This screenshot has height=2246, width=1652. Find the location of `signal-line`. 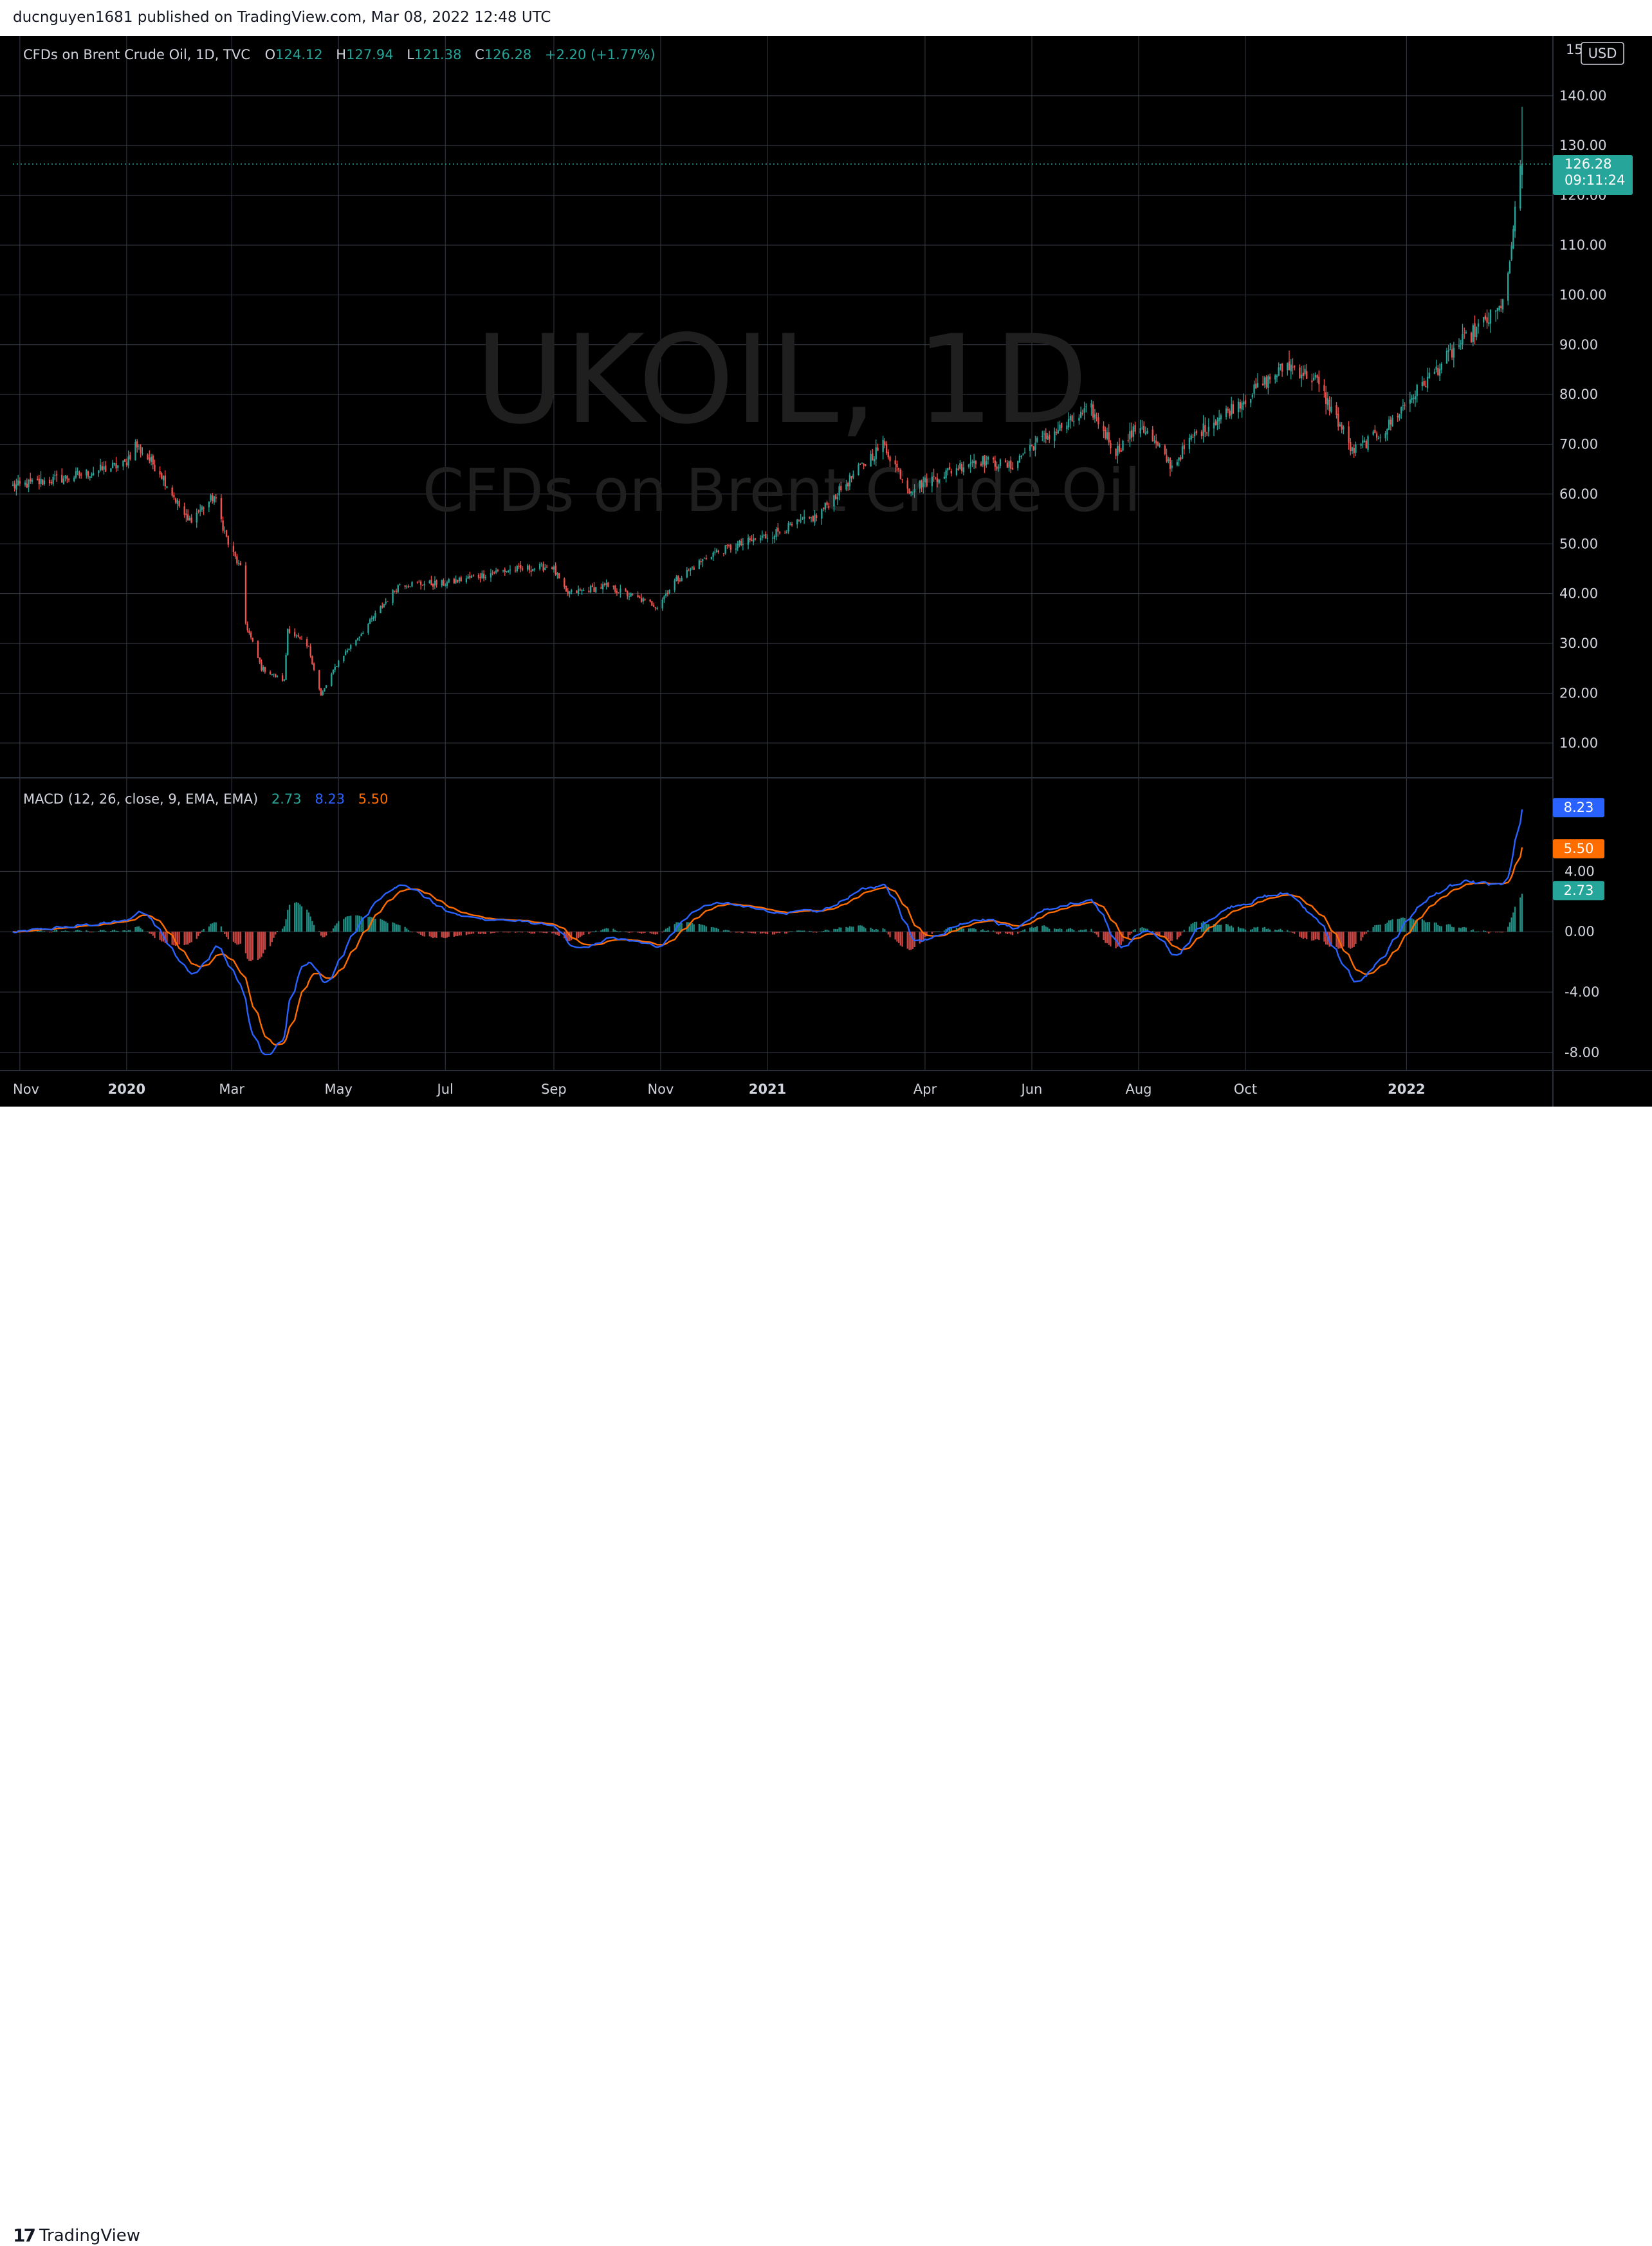

signal-line is located at coordinates (767, 946).